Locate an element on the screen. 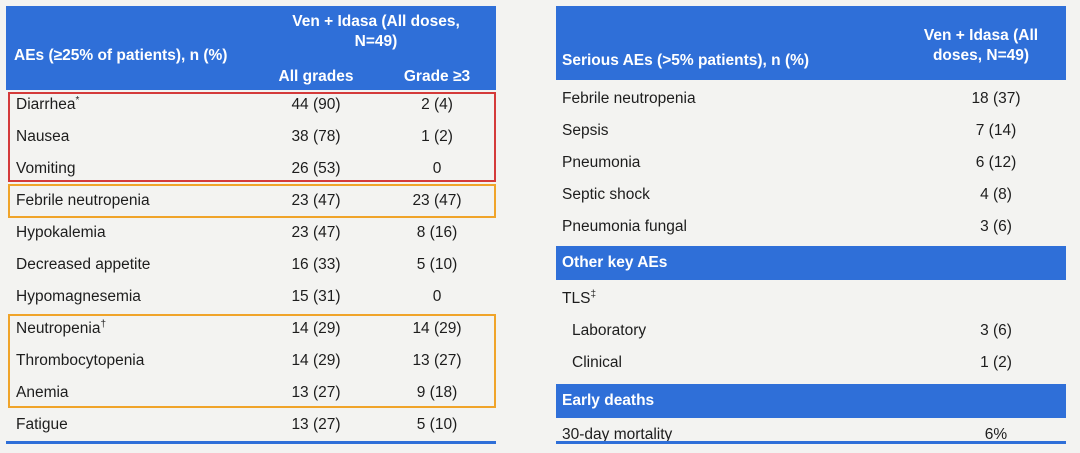  value-cell: 7 (14) is located at coordinates (996, 130).